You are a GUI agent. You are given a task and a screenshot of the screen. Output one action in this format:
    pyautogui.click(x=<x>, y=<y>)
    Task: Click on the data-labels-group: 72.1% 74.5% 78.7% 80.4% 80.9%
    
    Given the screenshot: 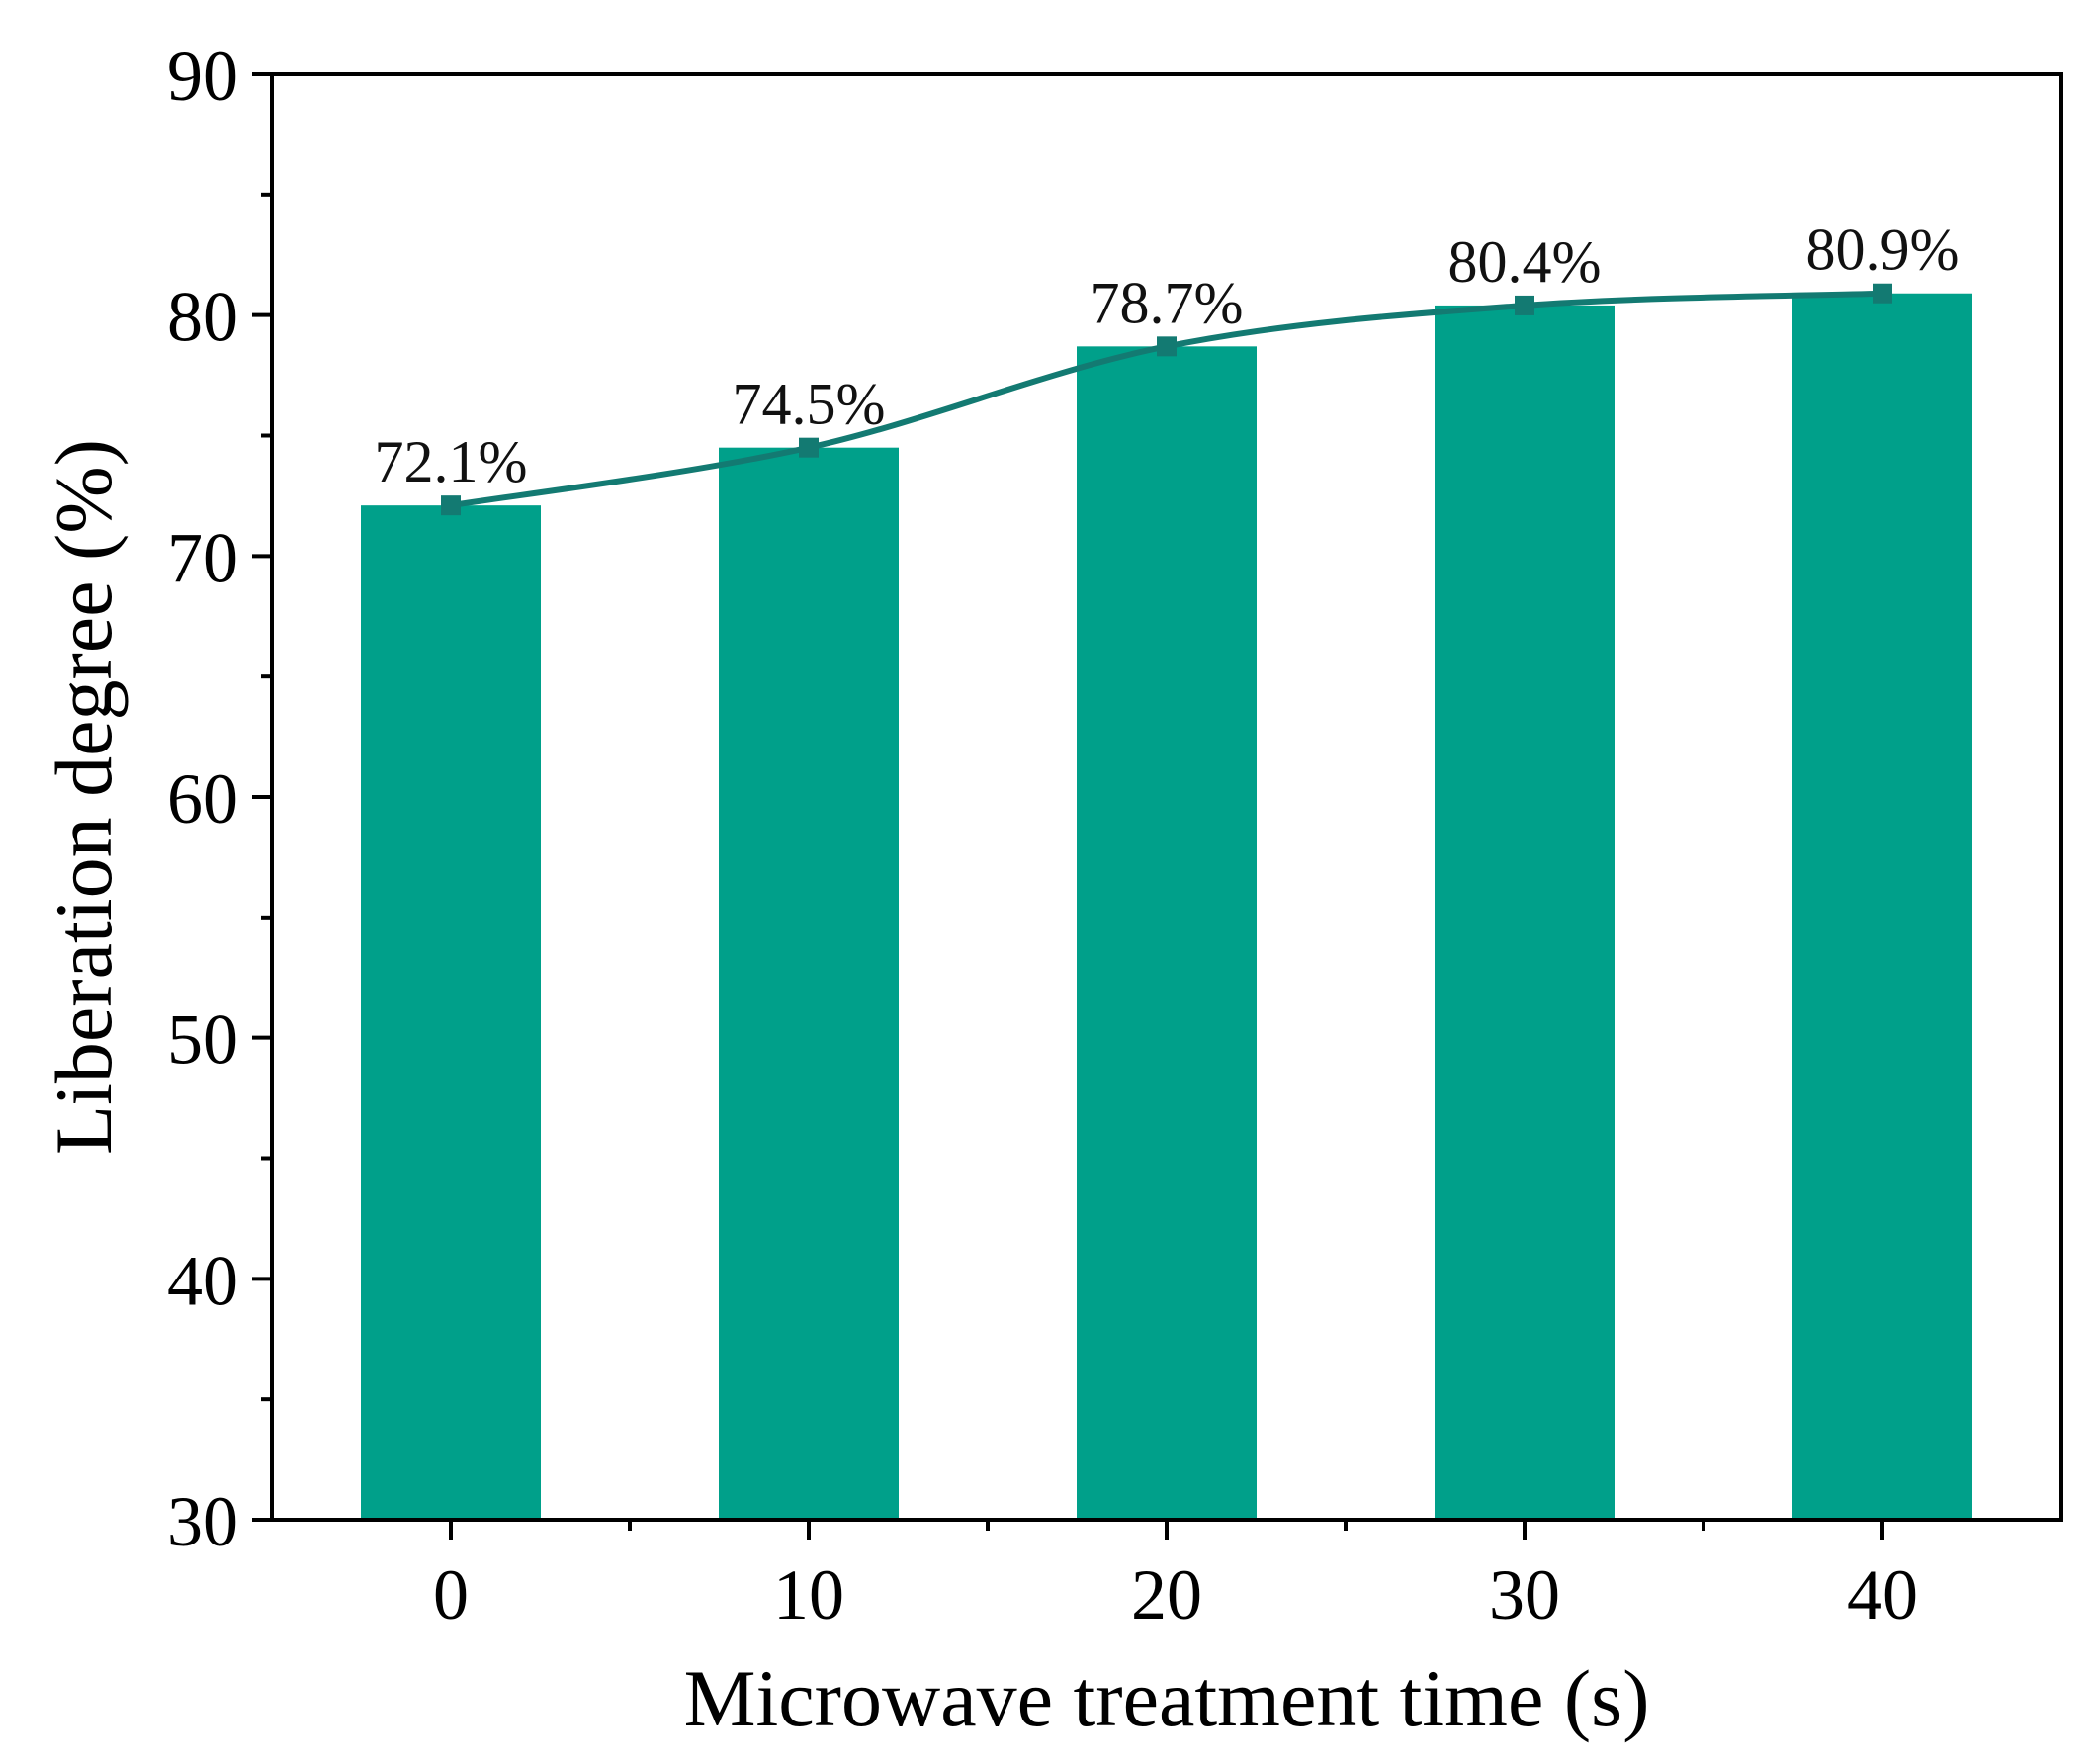 What is the action you would take?
    pyautogui.click(x=1167, y=356)
    